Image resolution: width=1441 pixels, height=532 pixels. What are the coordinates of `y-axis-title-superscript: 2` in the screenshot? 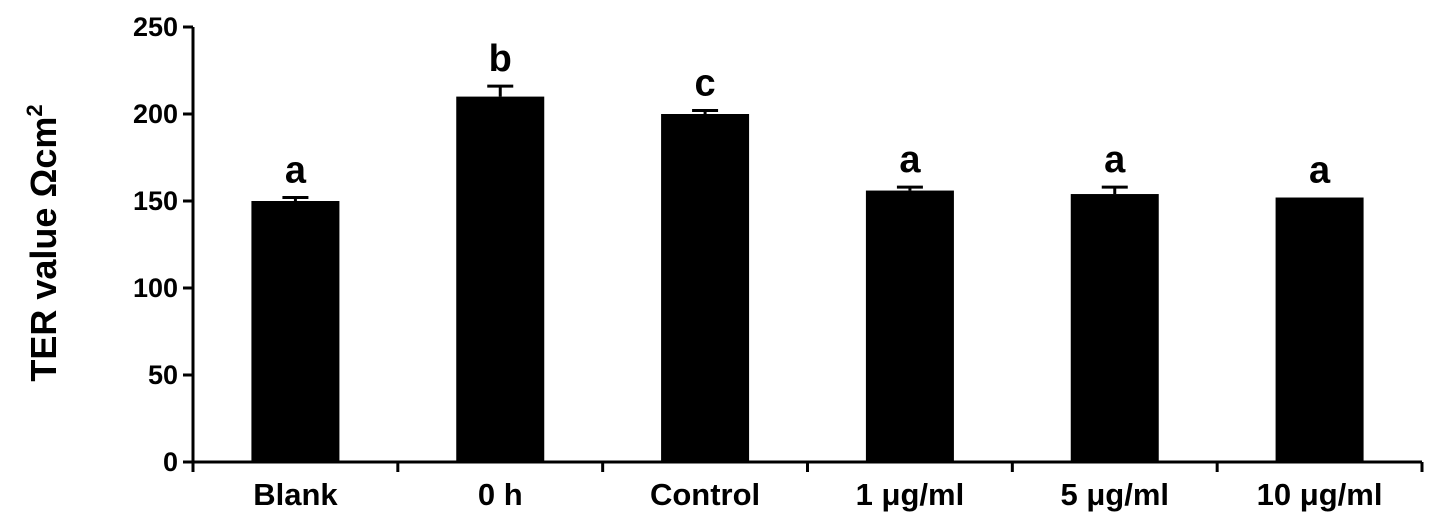 It's located at (34, 110).